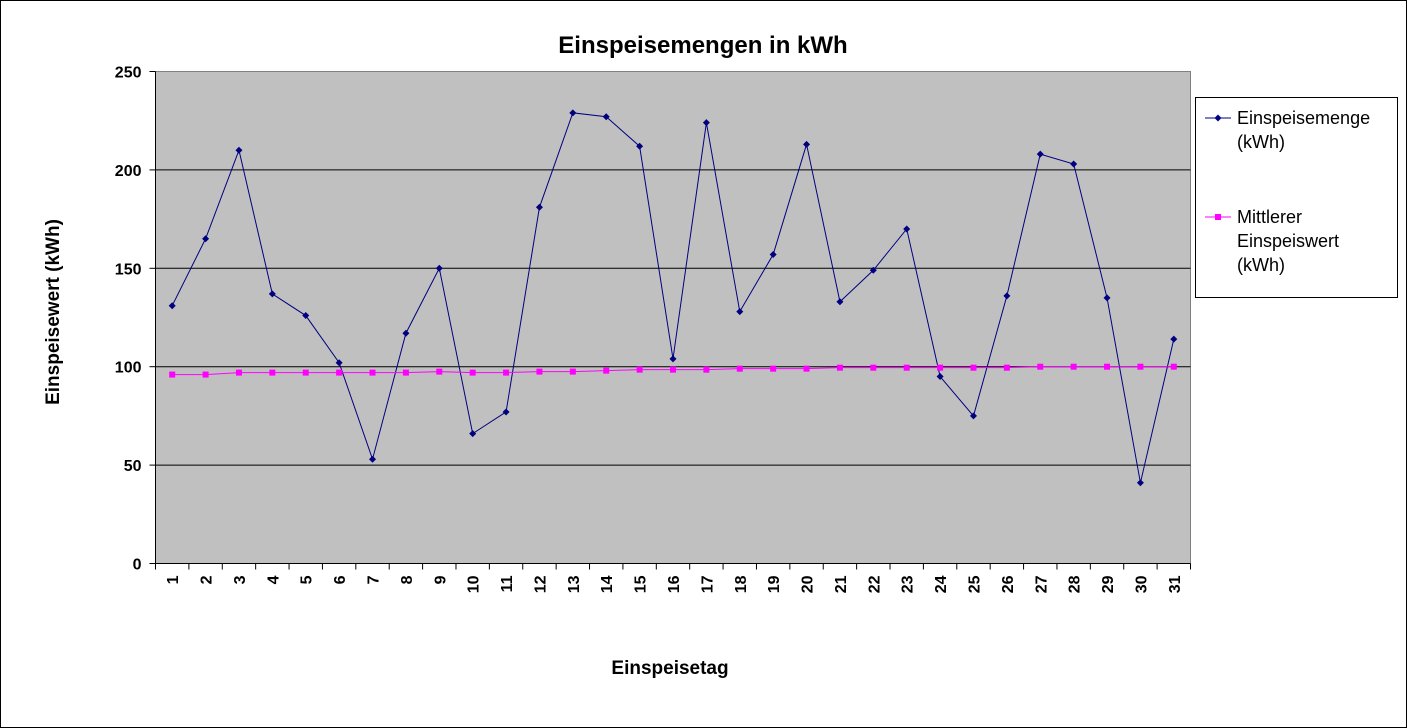 This screenshot has height=728, width=1407. I want to click on x-tick-label: 26, so click(1008, 584).